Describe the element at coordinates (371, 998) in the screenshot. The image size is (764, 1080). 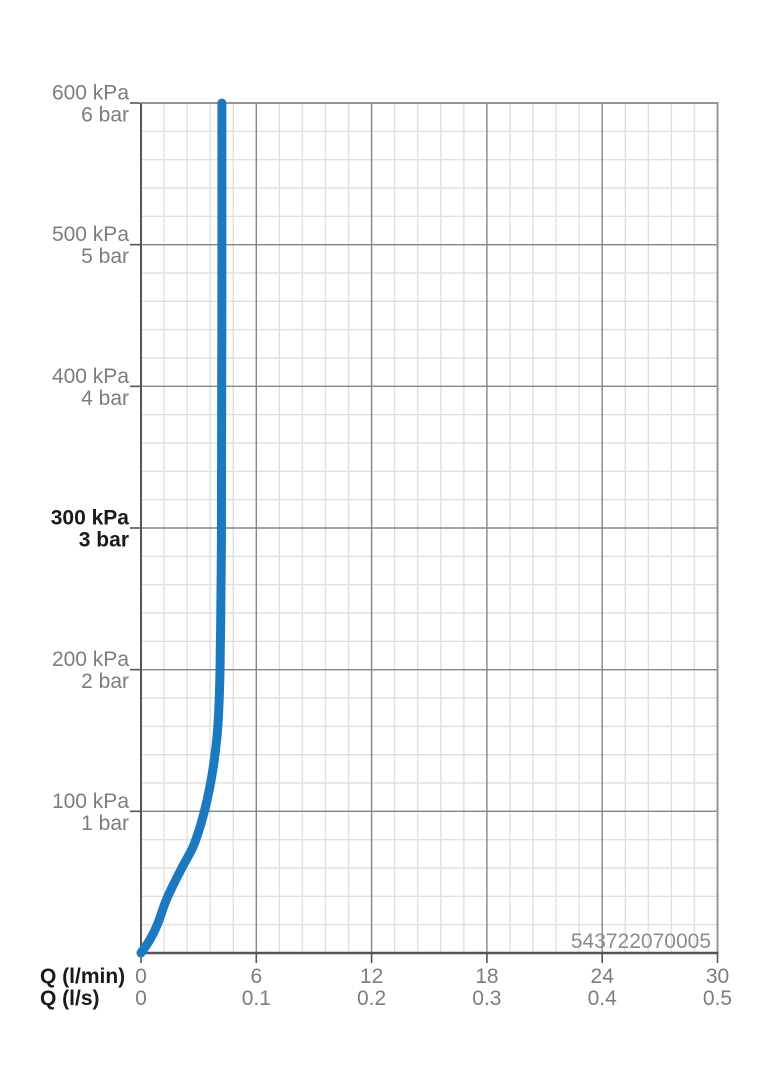
I see `x-tick-label-ls: 0.2` at that location.